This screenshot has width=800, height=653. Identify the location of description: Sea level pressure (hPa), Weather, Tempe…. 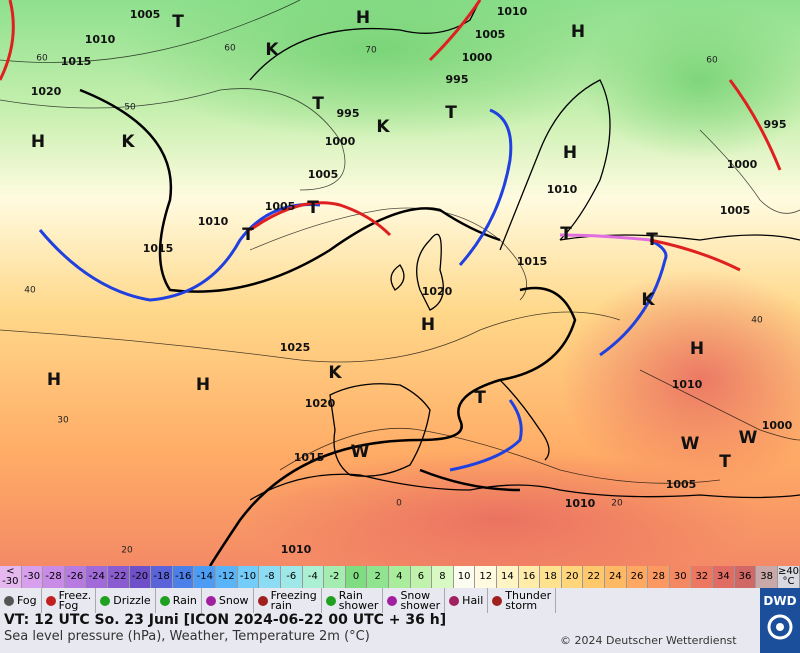
(187, 636).